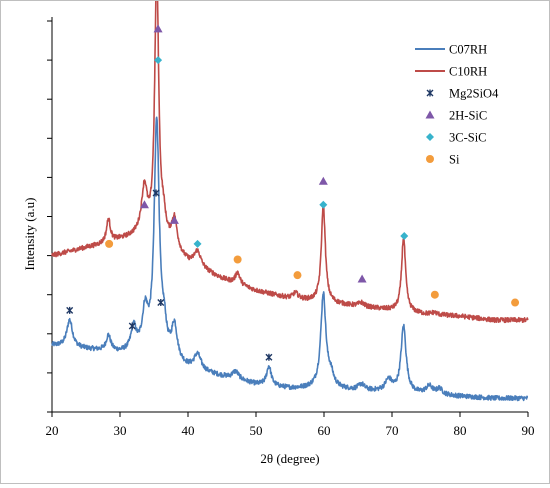 The image size is (550, 488). Describe the element at coordinates (188, 430) in the screenshot. I see `x-tick-label: 40` at that location.